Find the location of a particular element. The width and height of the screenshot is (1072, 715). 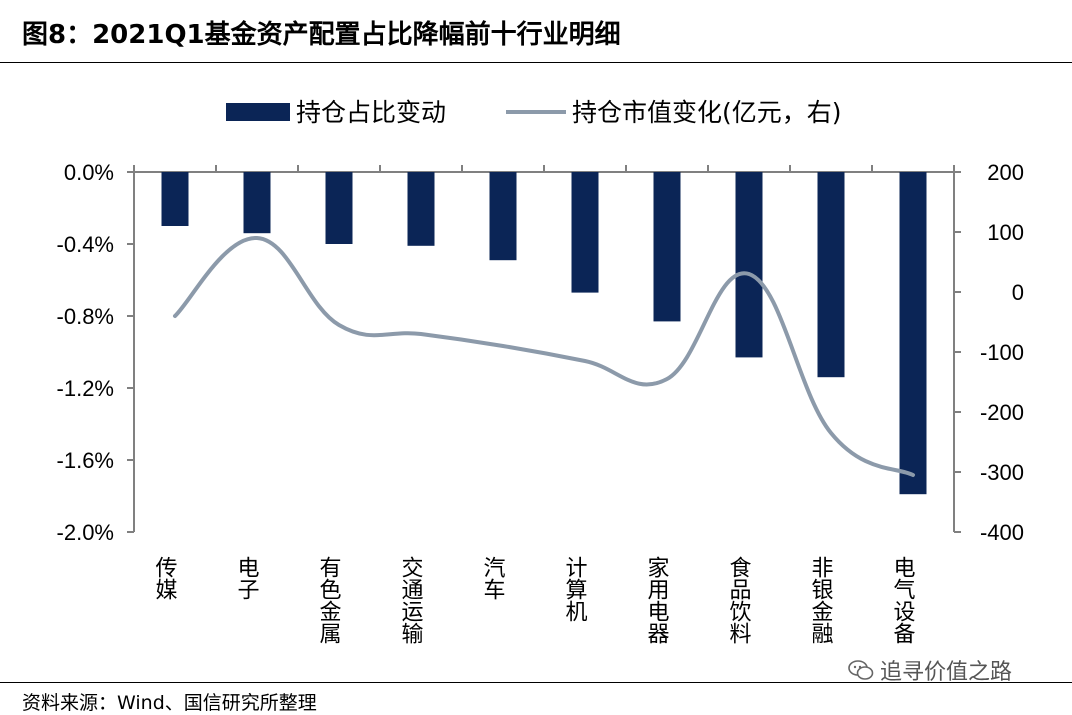

figure-header: 图8：2021Q1基金资产配置占比降幅前十行业明细 is located at coordinates (536, 31).